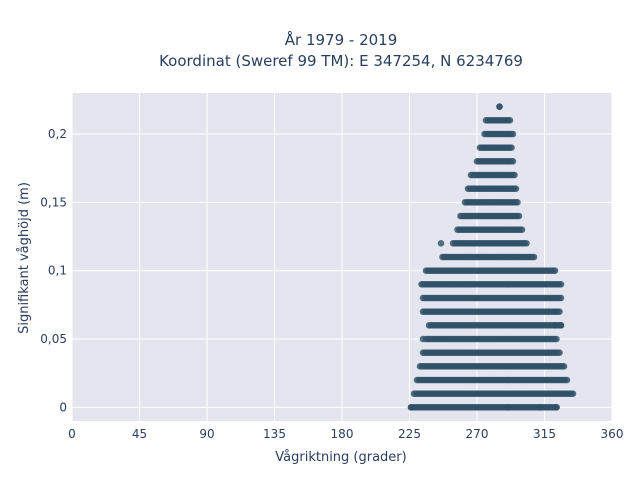 The height and width of the screenshot is (480, 640). Describe the element at coordinates (612, 434) in the screenshot. I see `x-tick-label: 360` at that location.